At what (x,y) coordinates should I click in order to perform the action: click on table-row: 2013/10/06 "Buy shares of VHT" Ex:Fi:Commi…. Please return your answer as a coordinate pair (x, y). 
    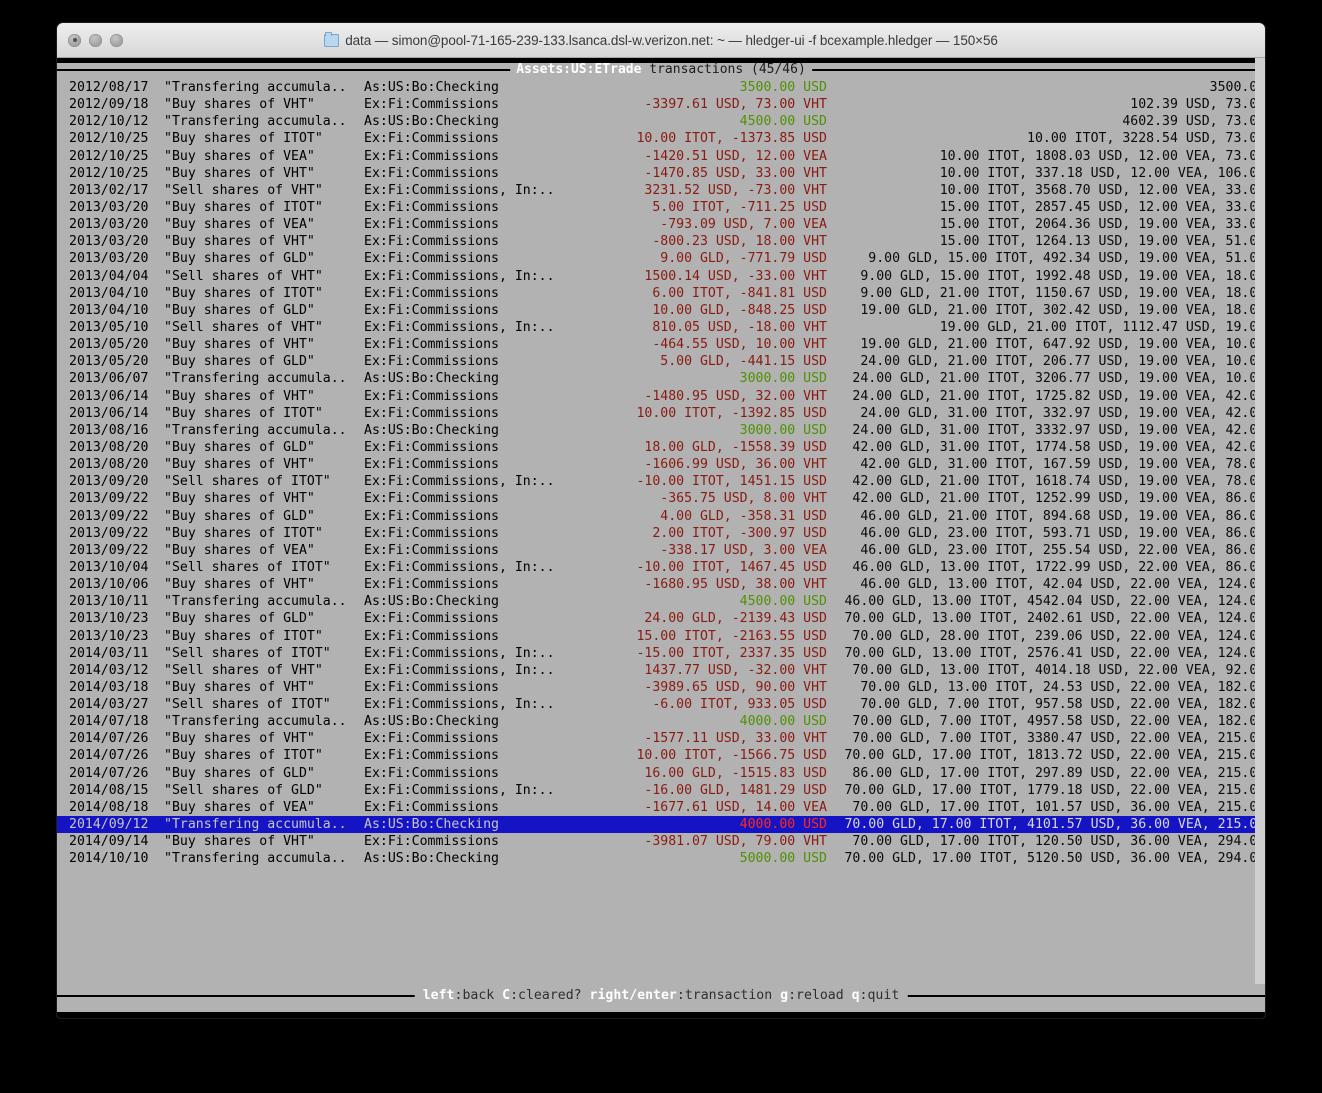
    Looking at the image, I should click on (661, 584).